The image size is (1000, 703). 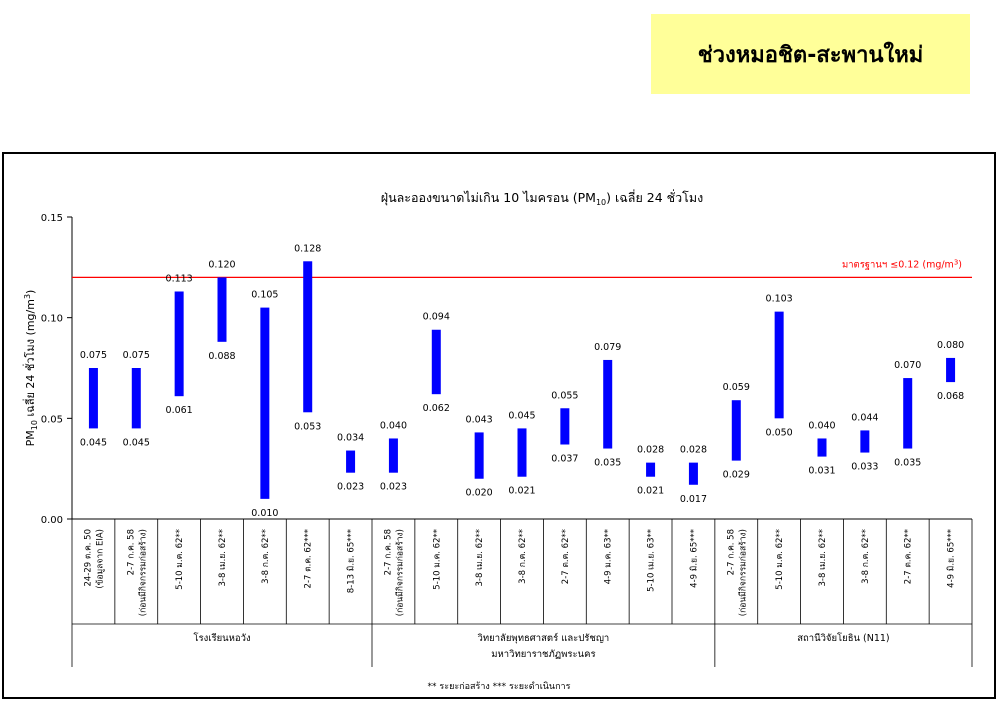 I want to click on max-value-label: 0.120, so click(x=221, y=264).